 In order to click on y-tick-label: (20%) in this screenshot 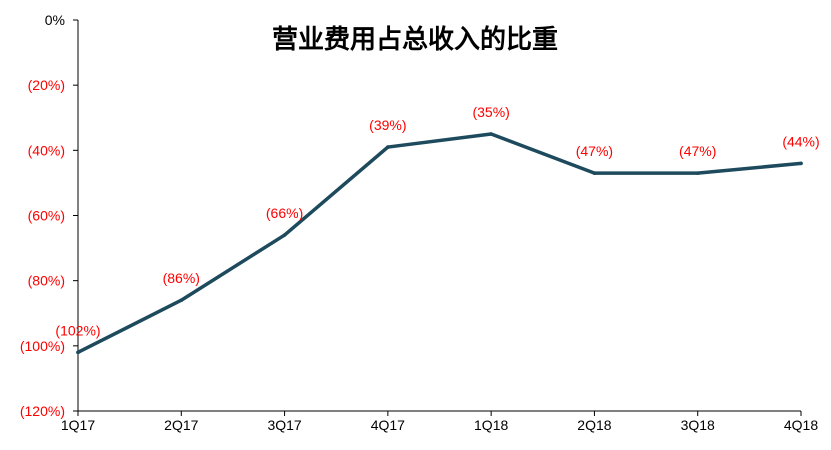, I will do `click(46, 85)`.